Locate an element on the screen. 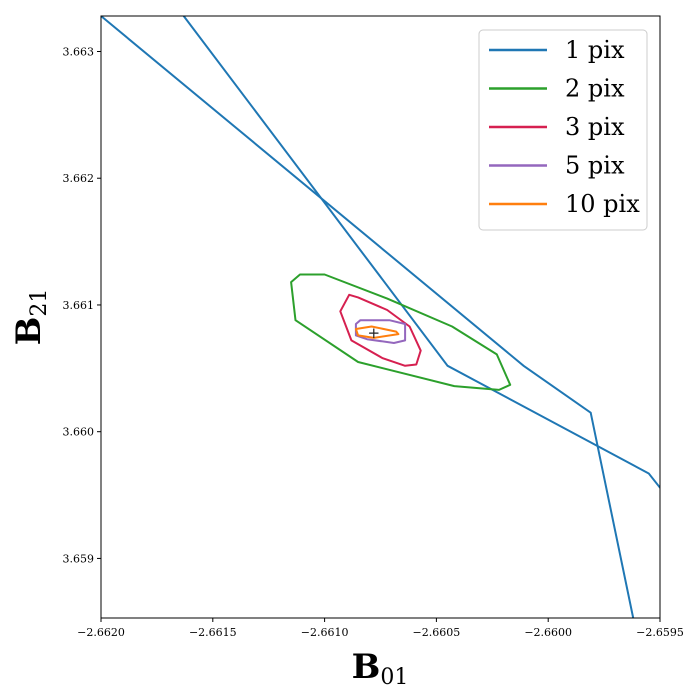 This screenshot has height=700, width=700. x-tick-label: −2.6620 is located at coordinates (101, 632).